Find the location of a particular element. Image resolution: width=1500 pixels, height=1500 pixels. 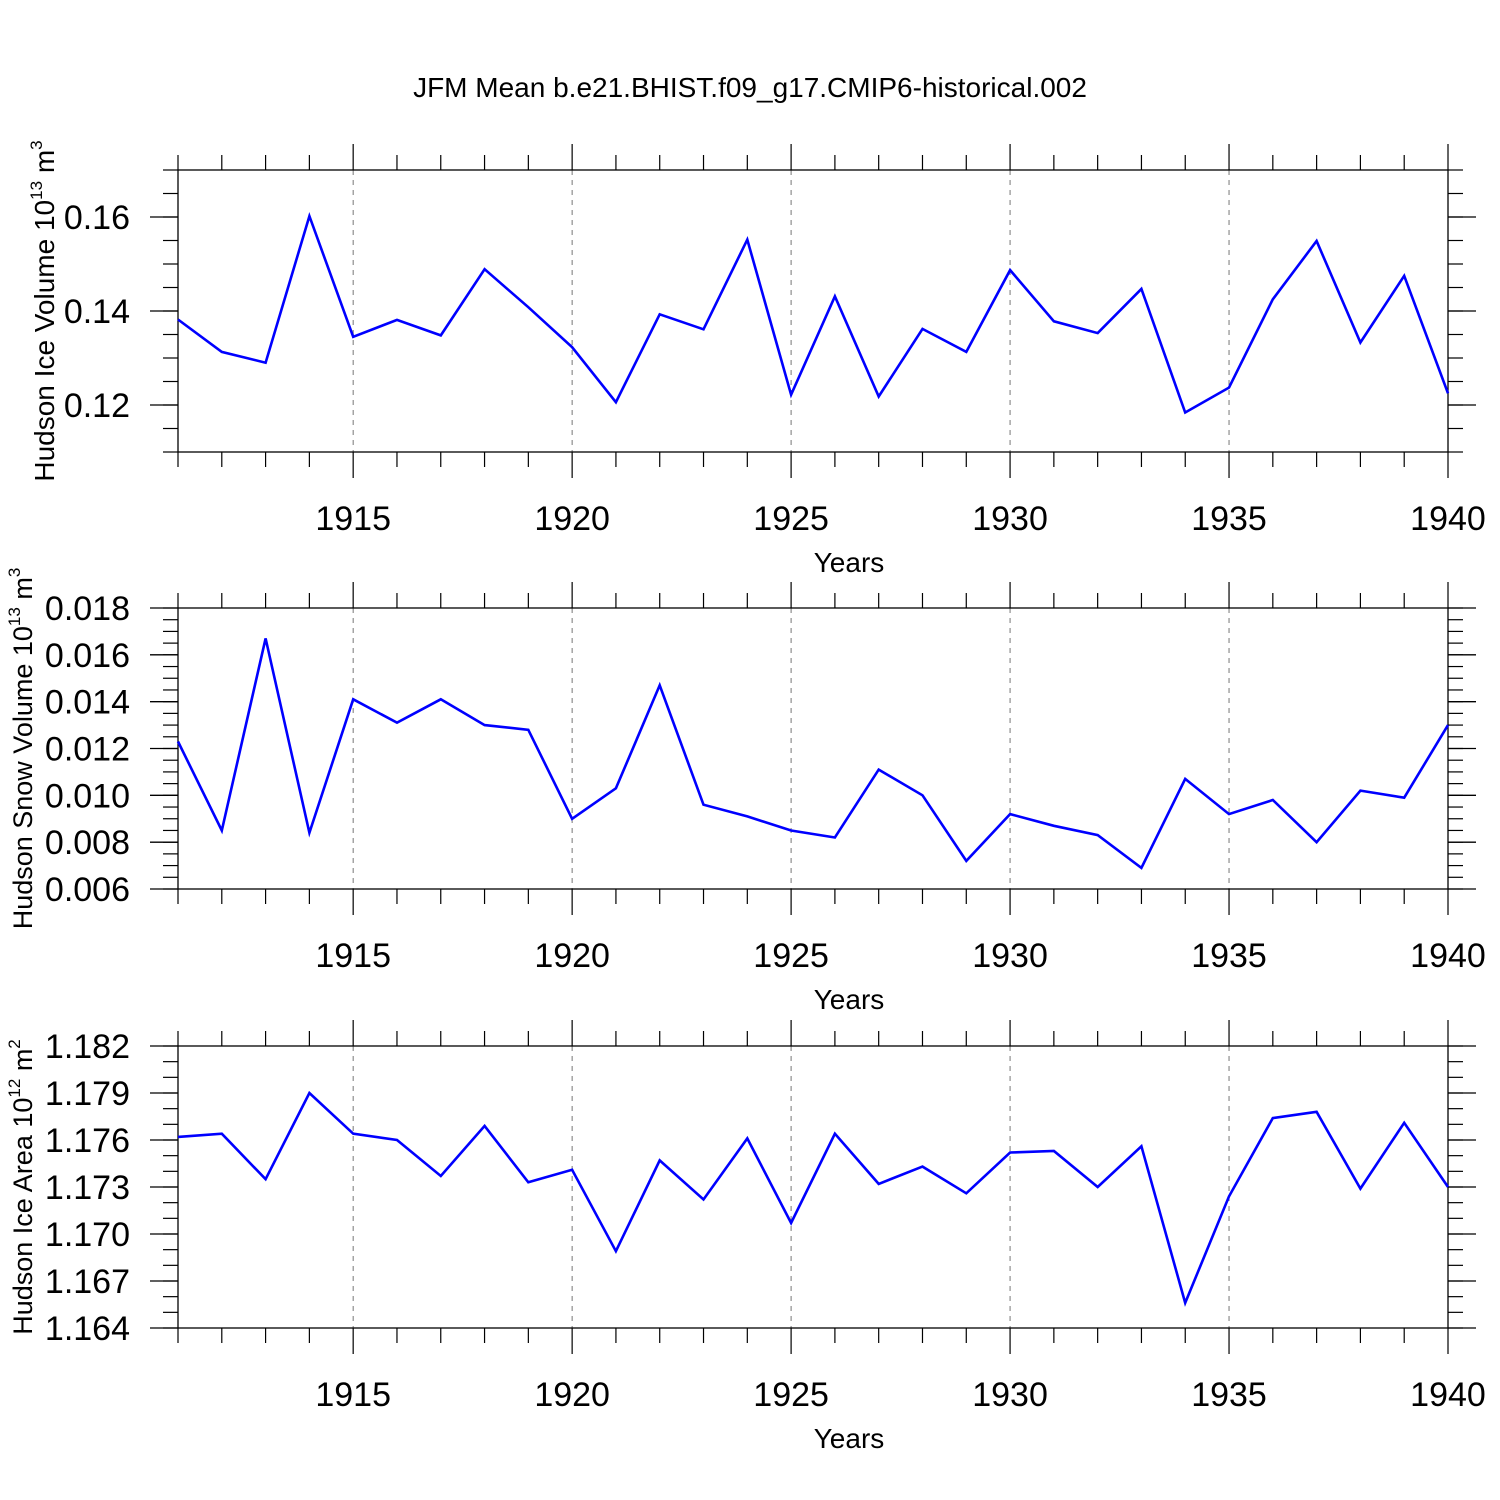

y-tick-label: 1.170 is located at coordinates (87, 1235).